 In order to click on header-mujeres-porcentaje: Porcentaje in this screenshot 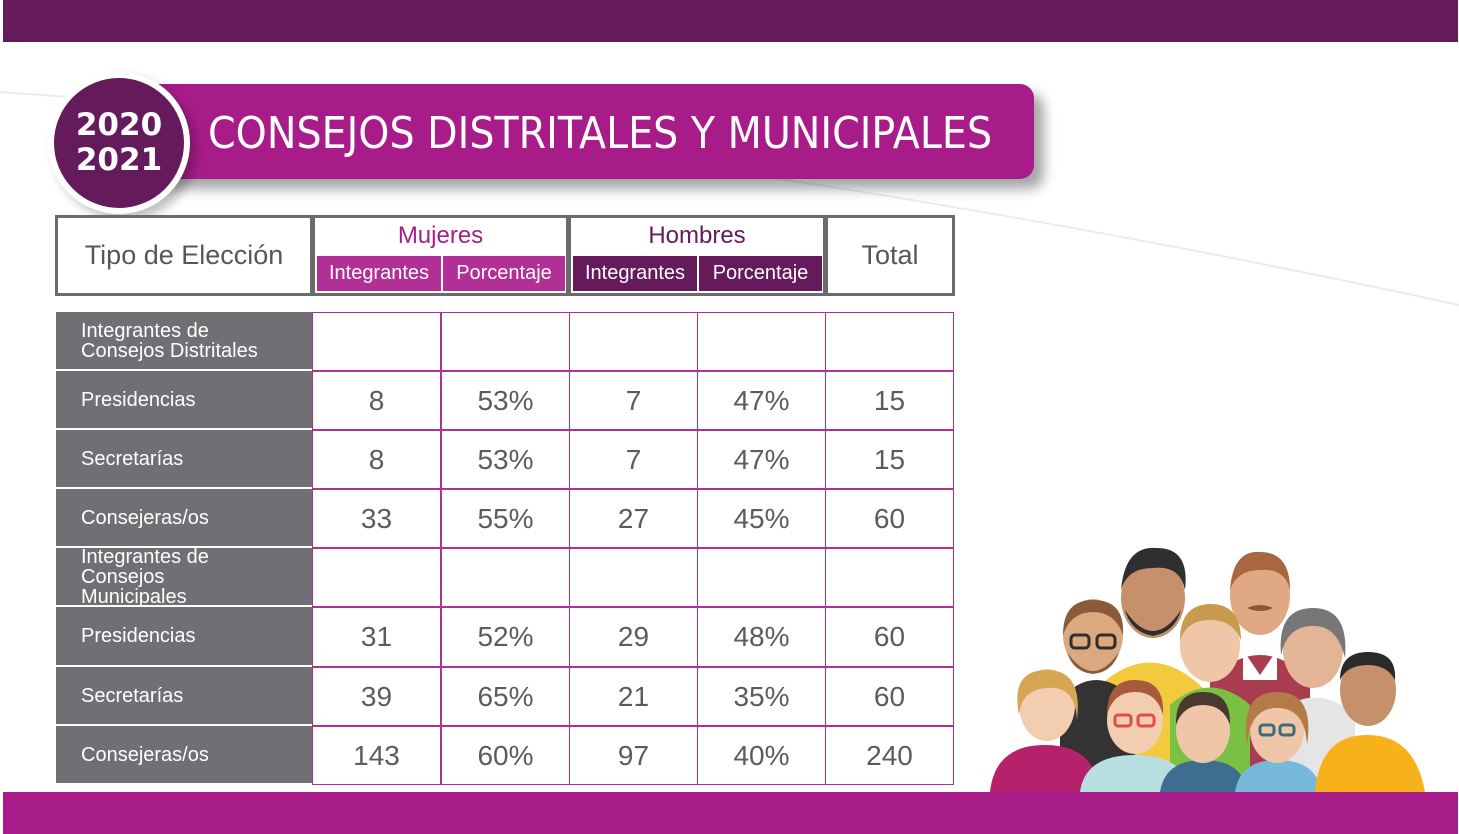, I will do `click(504, 273)`.